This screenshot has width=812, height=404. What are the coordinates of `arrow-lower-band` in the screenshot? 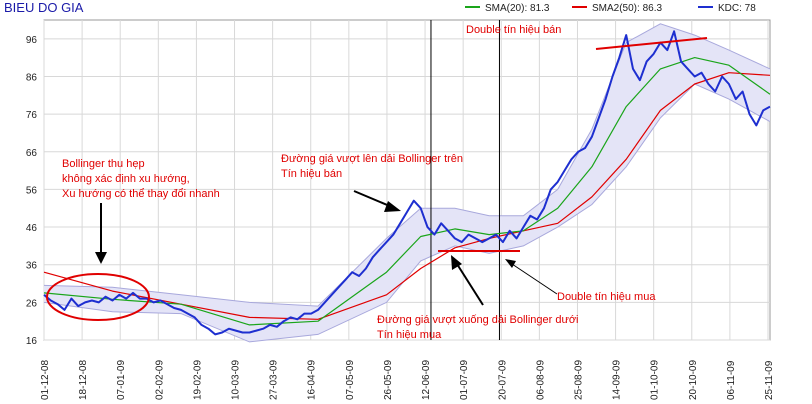 It's located at (467, 280).